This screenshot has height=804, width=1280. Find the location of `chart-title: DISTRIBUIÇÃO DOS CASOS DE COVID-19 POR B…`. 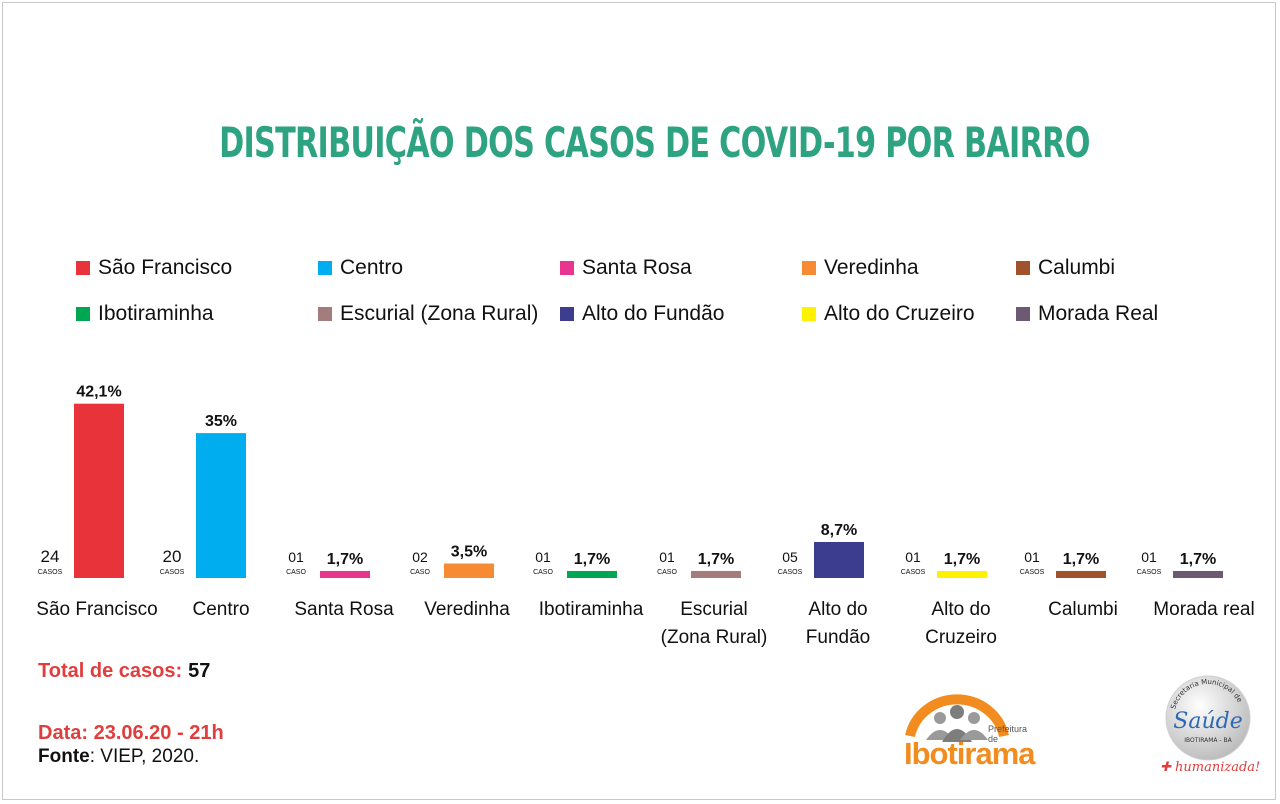

chart-title: DISTRIBUIÇÃO DOS CASOS DE COVID-19 POR B… is located at coordinates (654, 142).